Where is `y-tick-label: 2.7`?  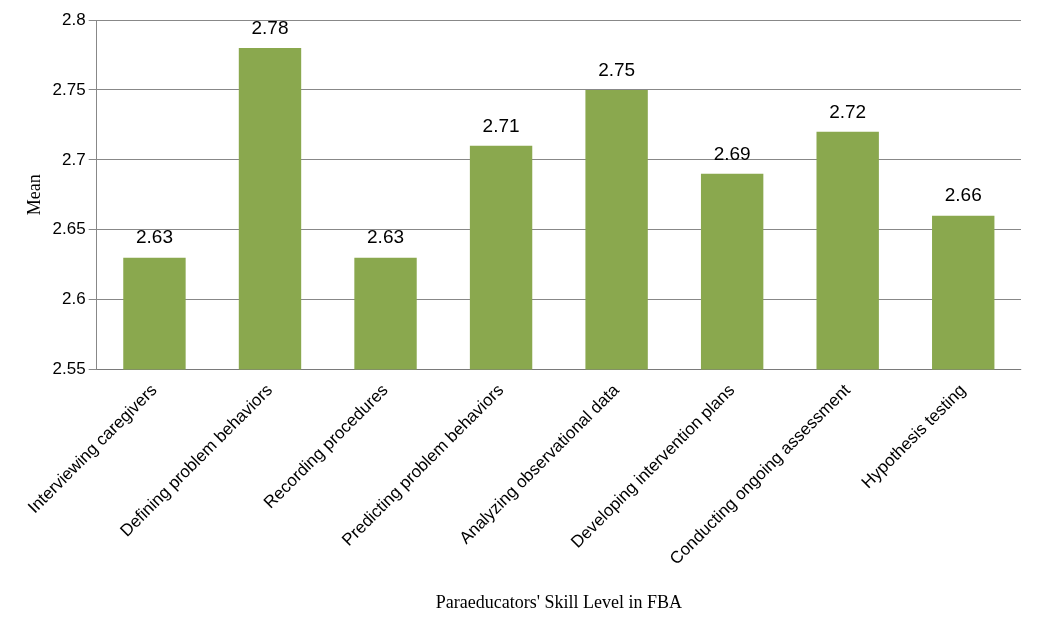
y-tick-label: 2.7 is located at coordinates (74, 159).